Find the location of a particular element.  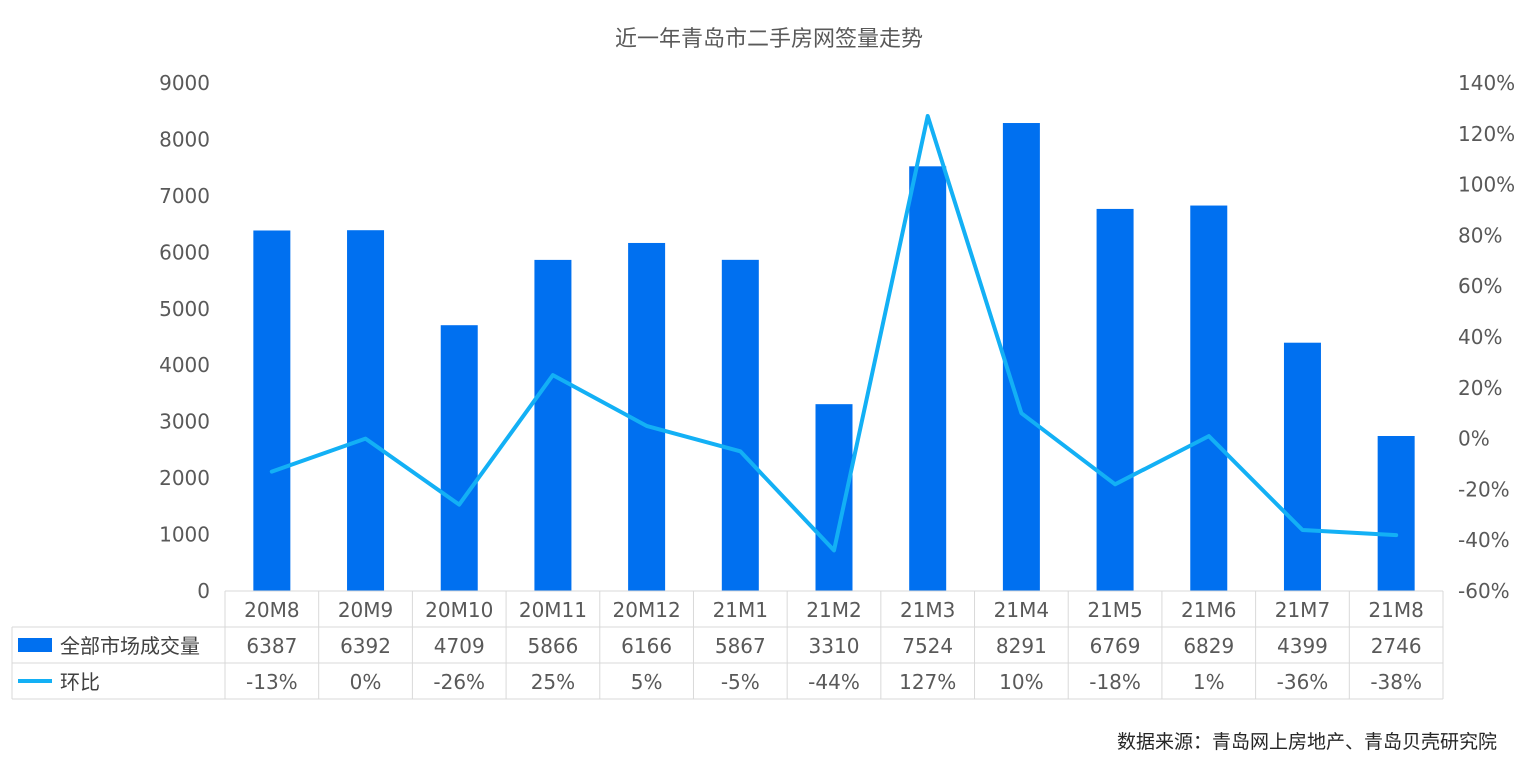

x-tick-label: 21M8 is located at coordinates (1395, 610).